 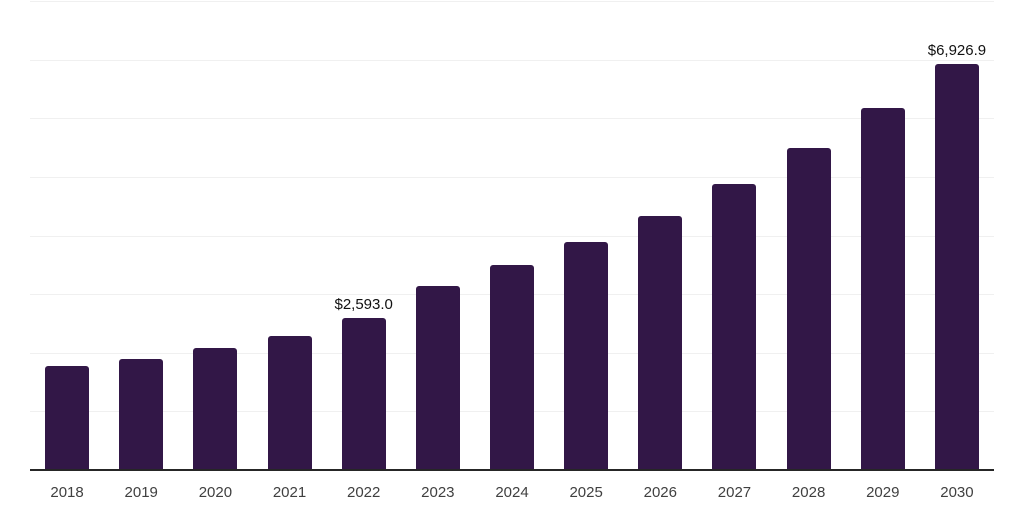 What do you see at coordinates (364, 492) in the screenshot?
I see `x-tick-label-2022: 2022` at bounding box center [364, 492].